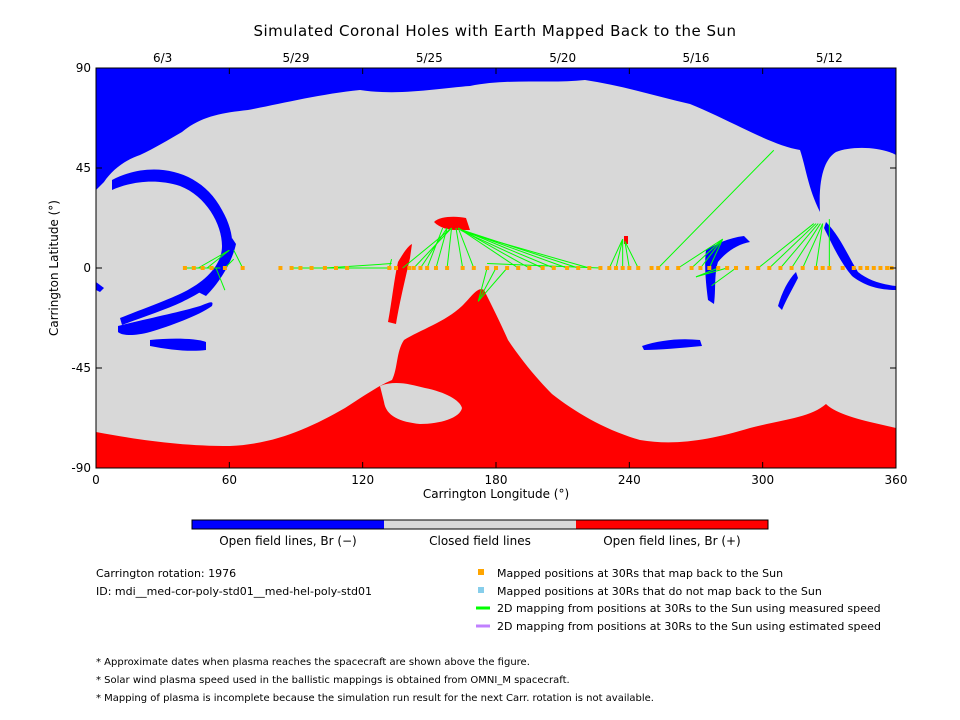 The width and height of the screenshot is (960, 720). I want to click on date-axis: 6/3 5/29 5/25 5/20 5/16 5/12, so click(498, 58).